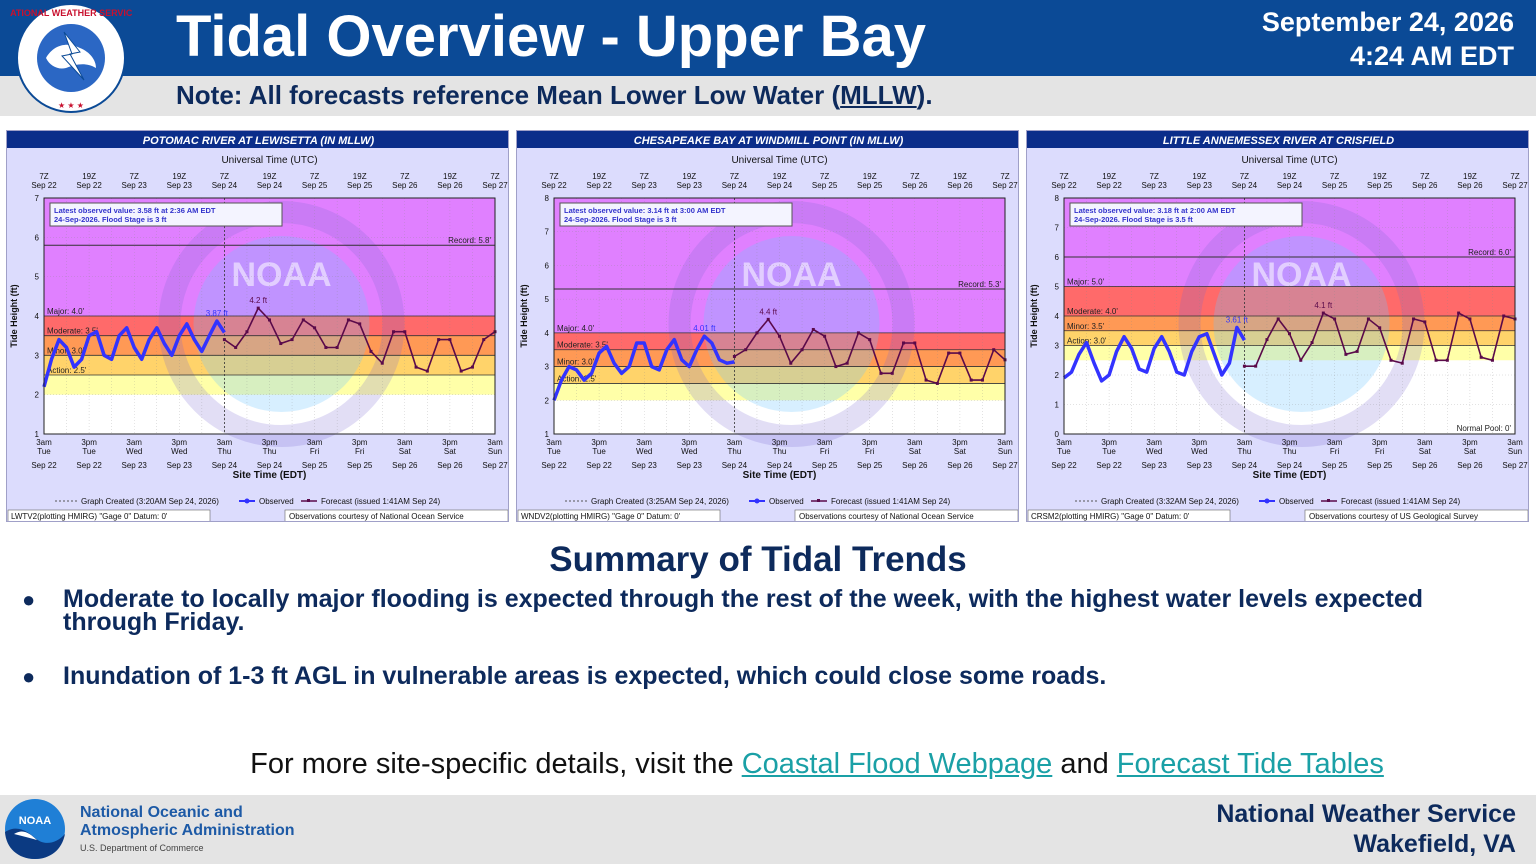  I want to click on bottom-tick-label: Sat, so click(960, 451).